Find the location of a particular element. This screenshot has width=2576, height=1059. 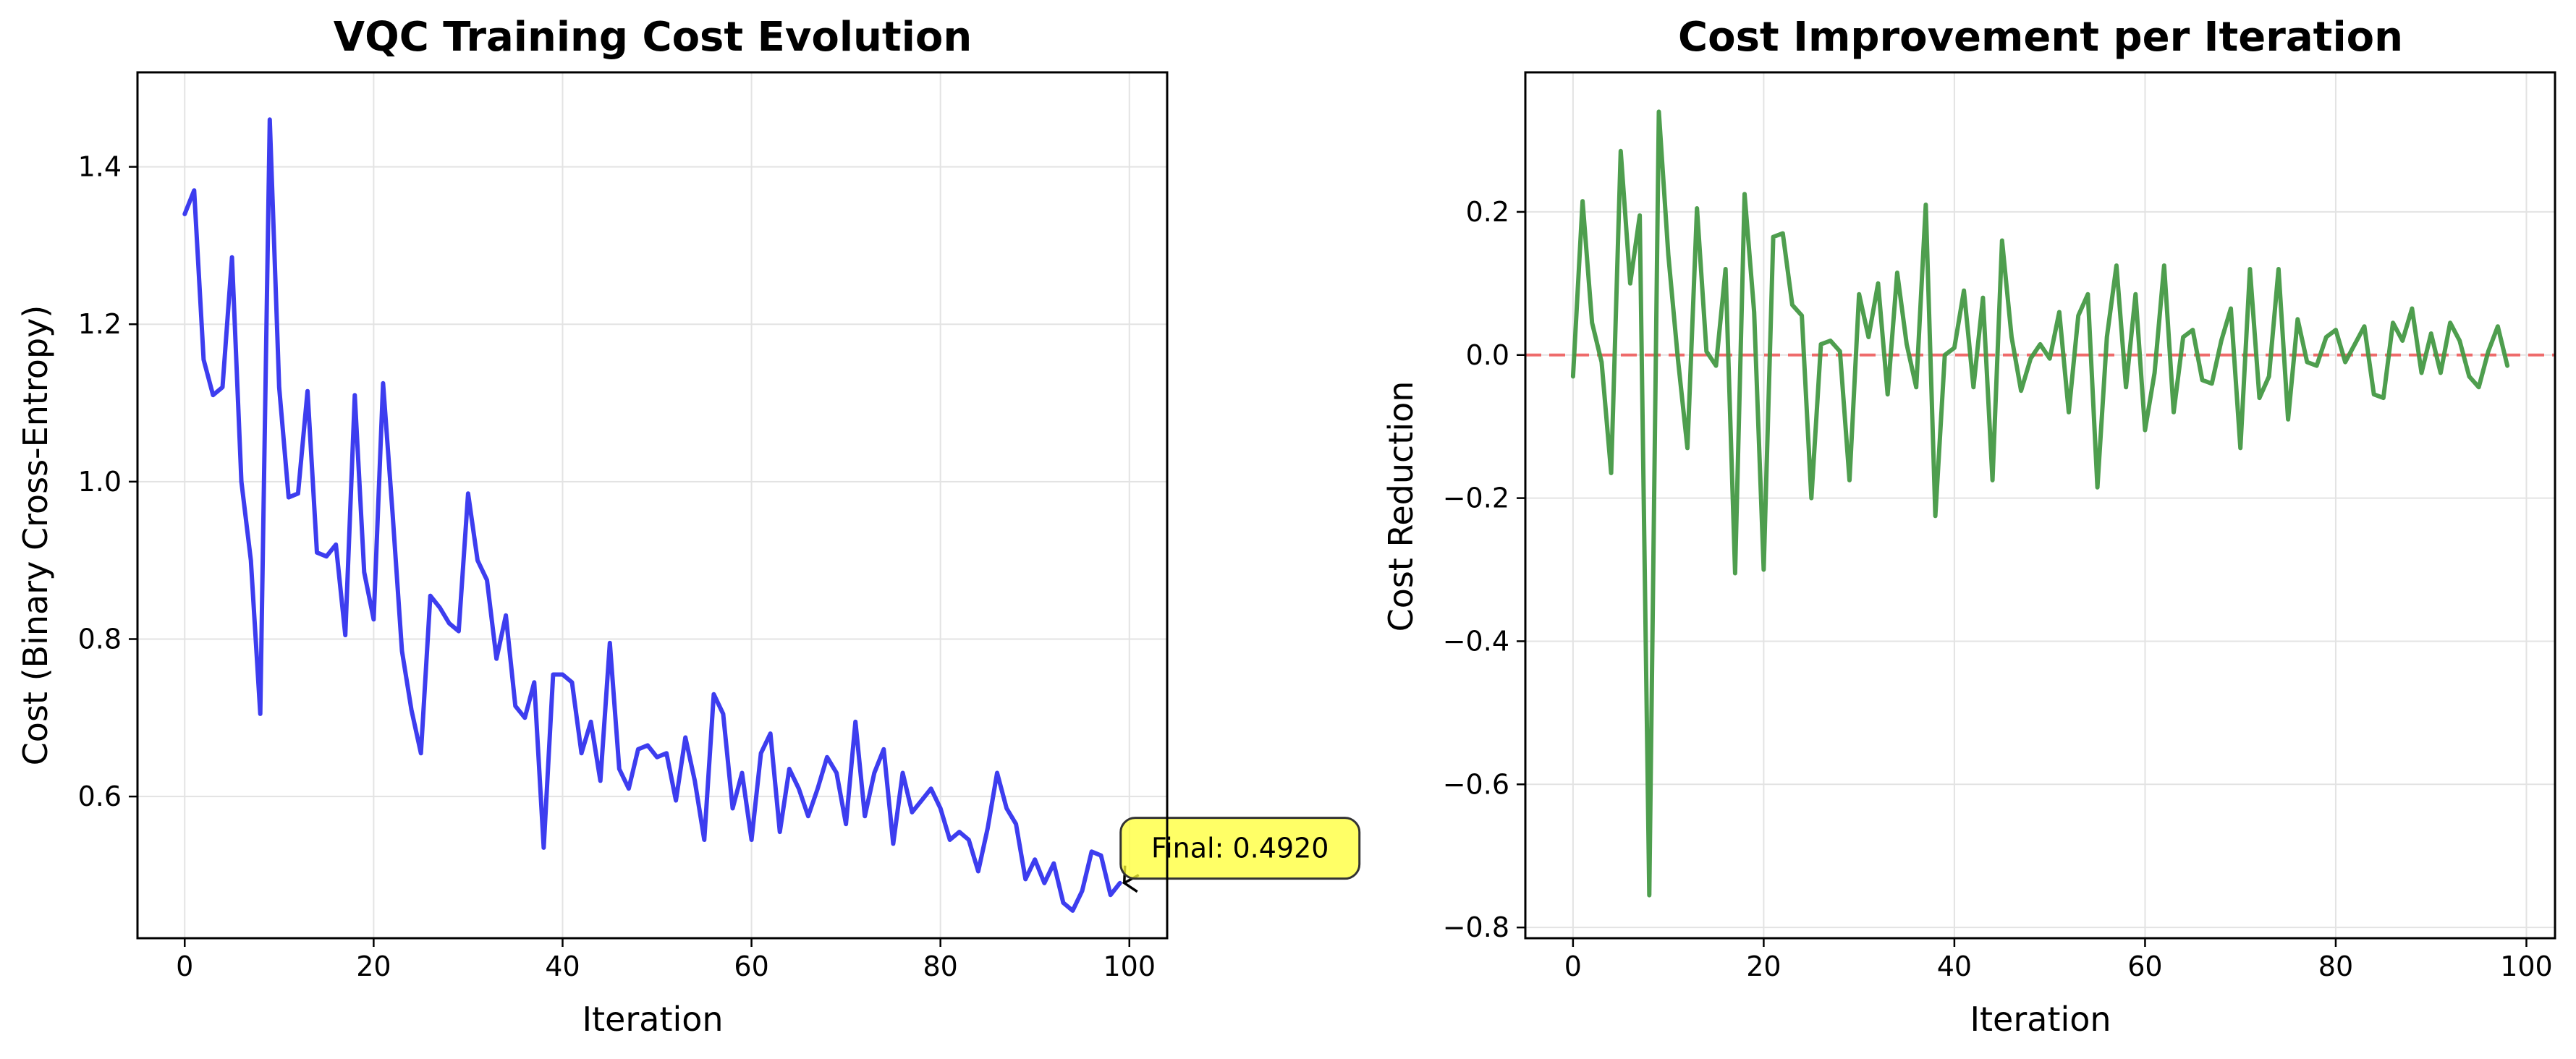

y-tick-label: −0.2 is located at coordinates (1476, 498).